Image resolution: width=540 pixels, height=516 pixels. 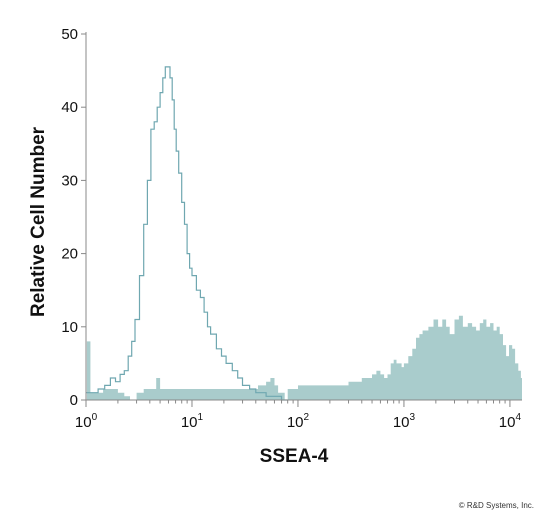 I want to click on x-axis-title: SSEA-4, so click(x=294, y=456).